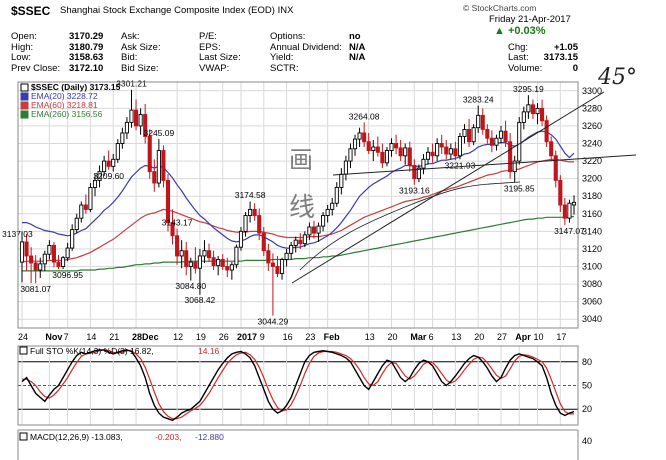 This screenshot has width=666, height=460. What do you see at coordinates (23, 436) in the screenshot?
I see `macd-legend-swatch` at bounding box center [23, 436].